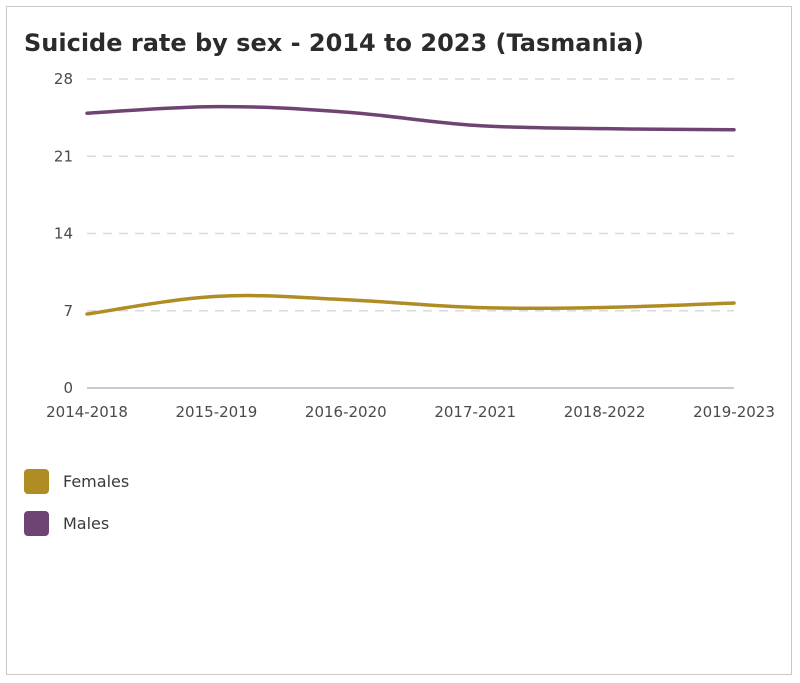 This screenshot has height=683, width=800. Describe the element at coordinates (36, 481) in the screenshot. I see `legend-swatch-females` at that location.